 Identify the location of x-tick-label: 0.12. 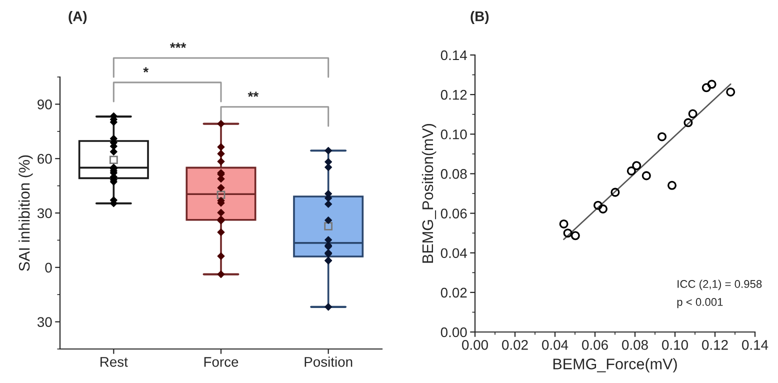
(715, 345).